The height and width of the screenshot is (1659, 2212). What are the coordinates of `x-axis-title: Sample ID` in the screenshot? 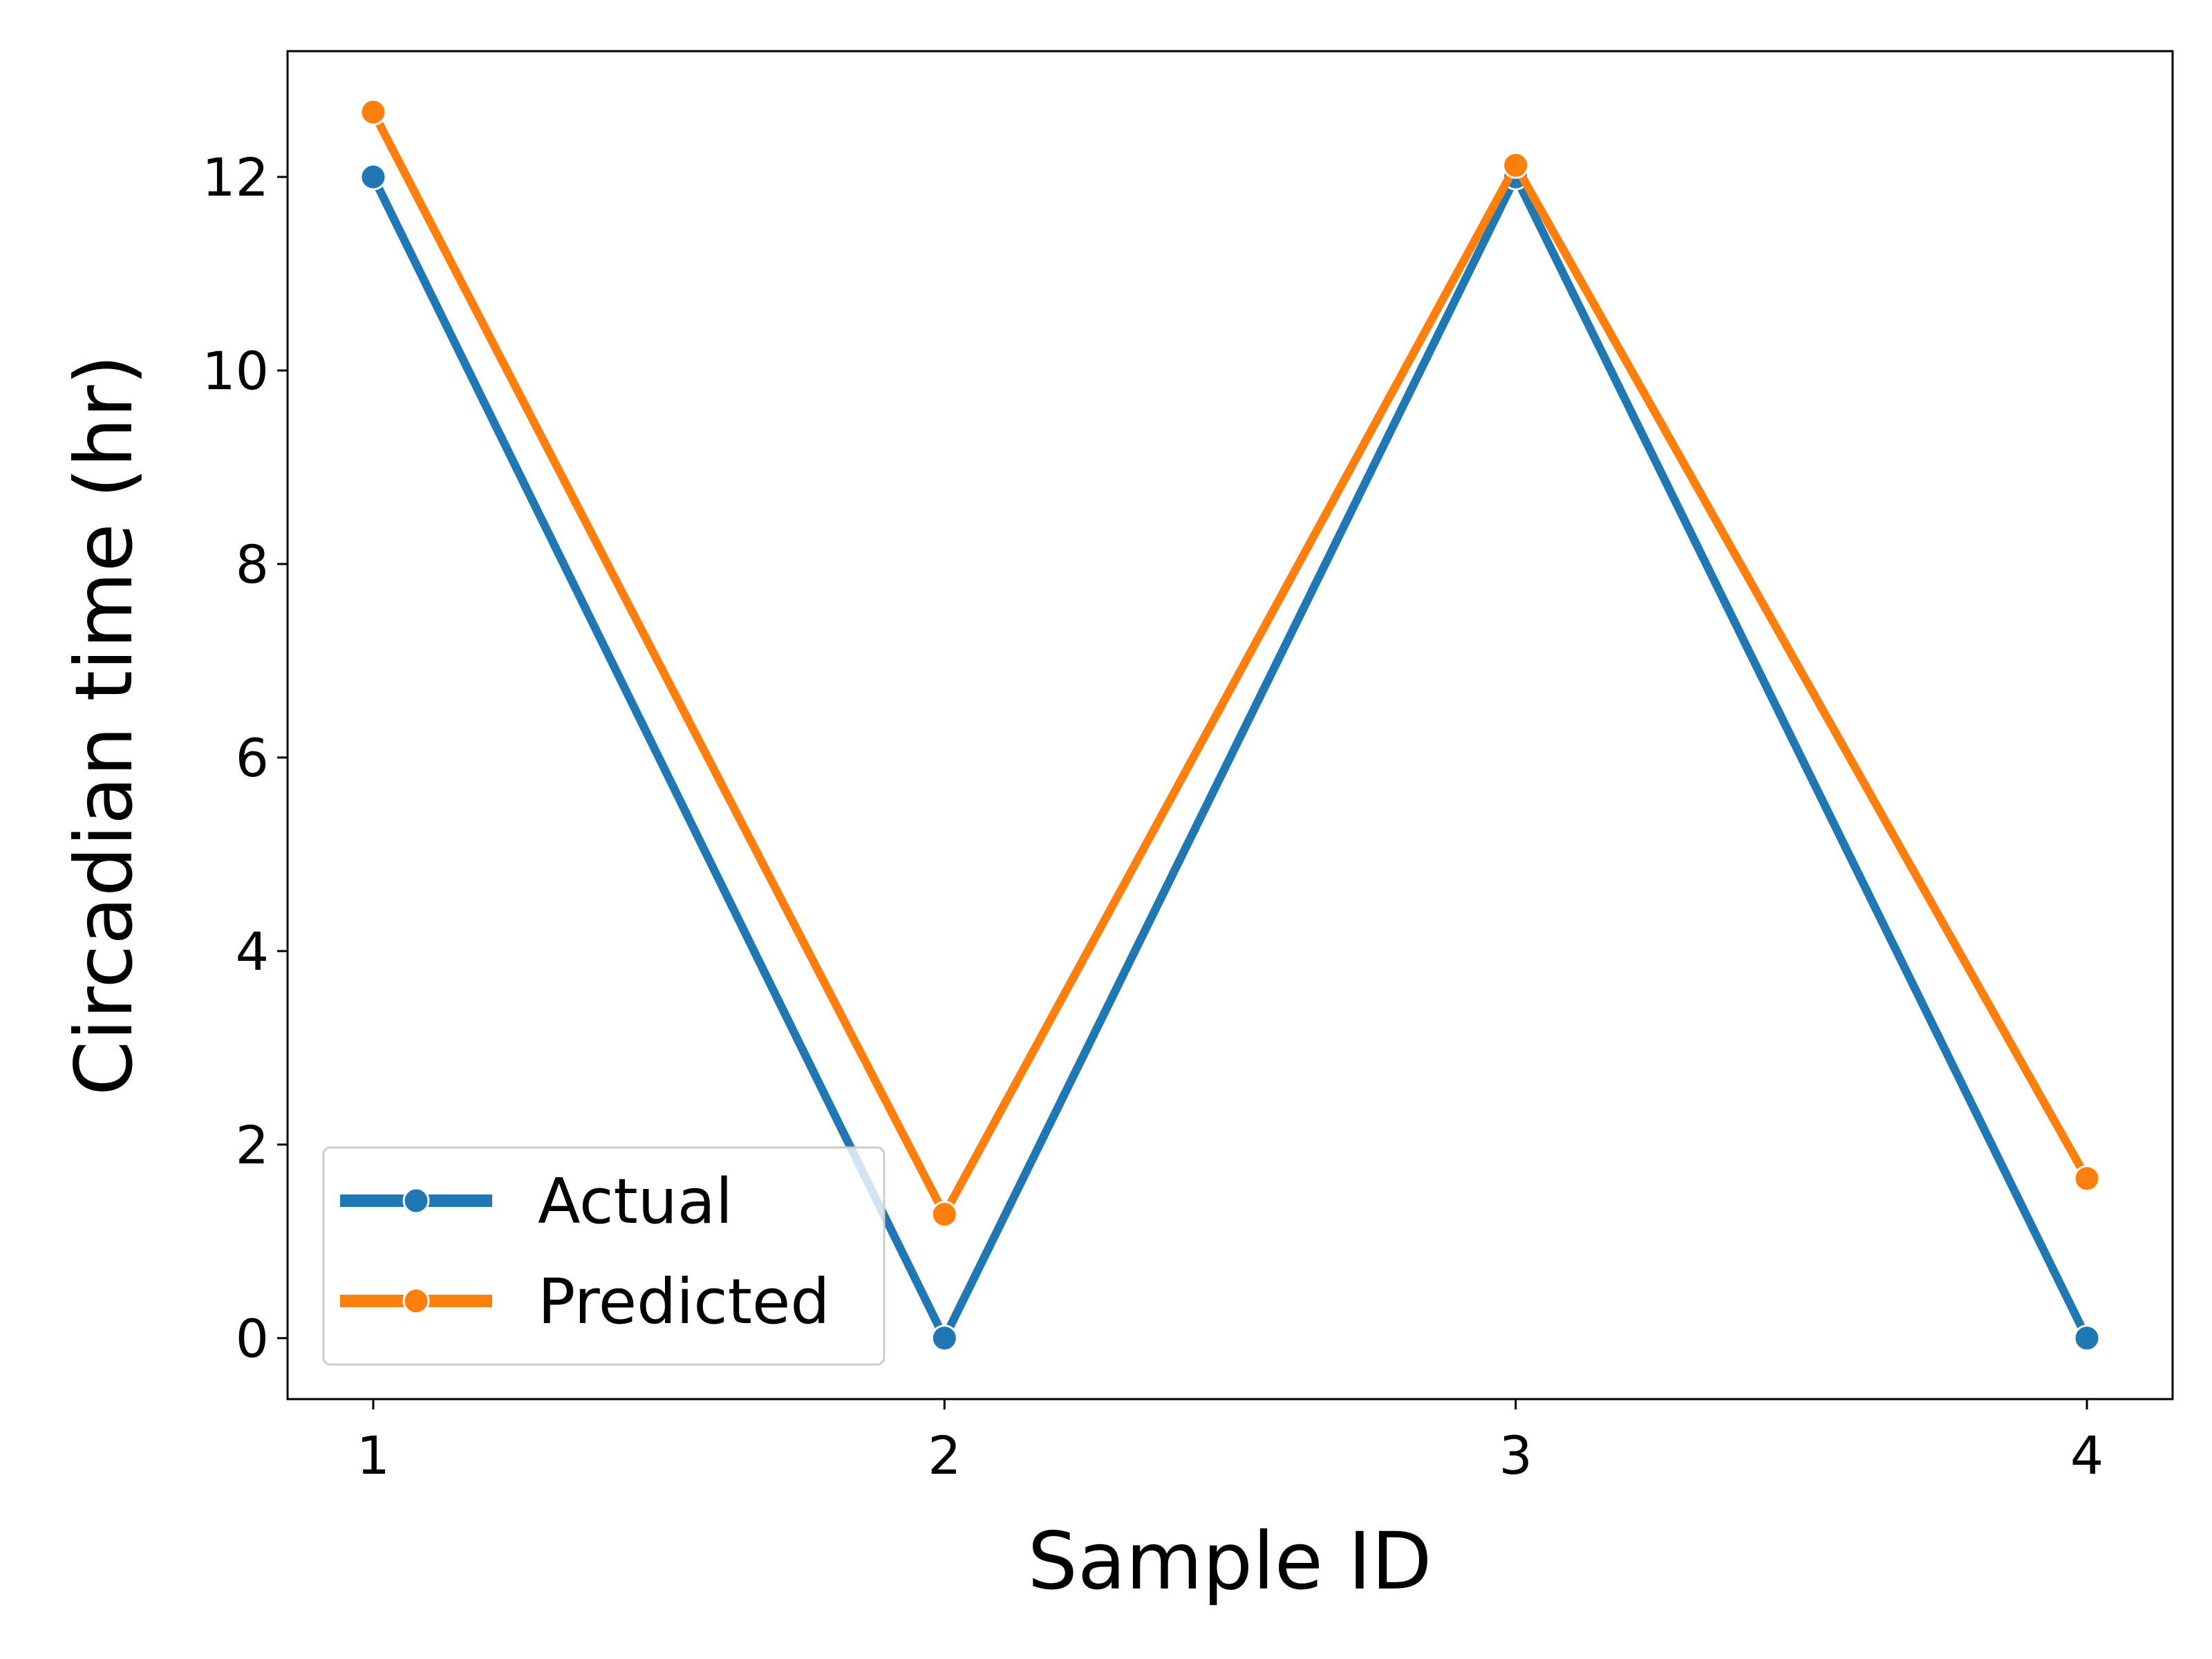 It's located at (1229, 1561).